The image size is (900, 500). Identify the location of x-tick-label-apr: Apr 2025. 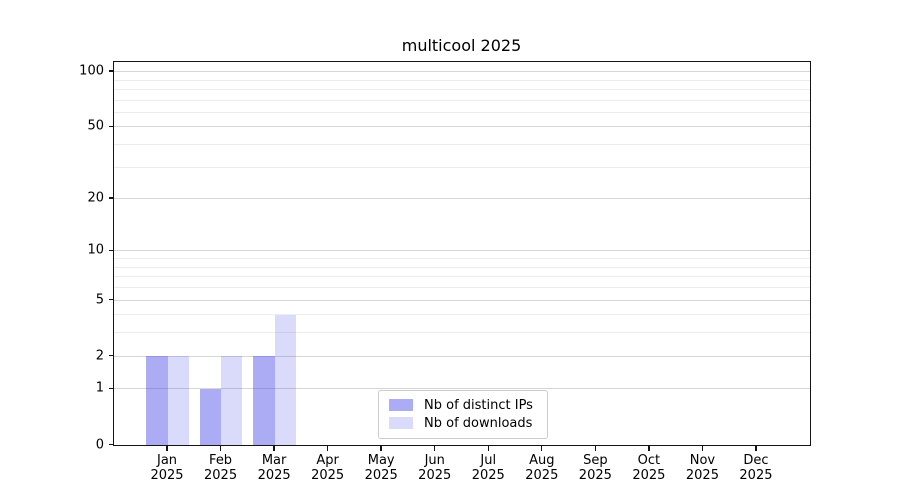
(328, 468).